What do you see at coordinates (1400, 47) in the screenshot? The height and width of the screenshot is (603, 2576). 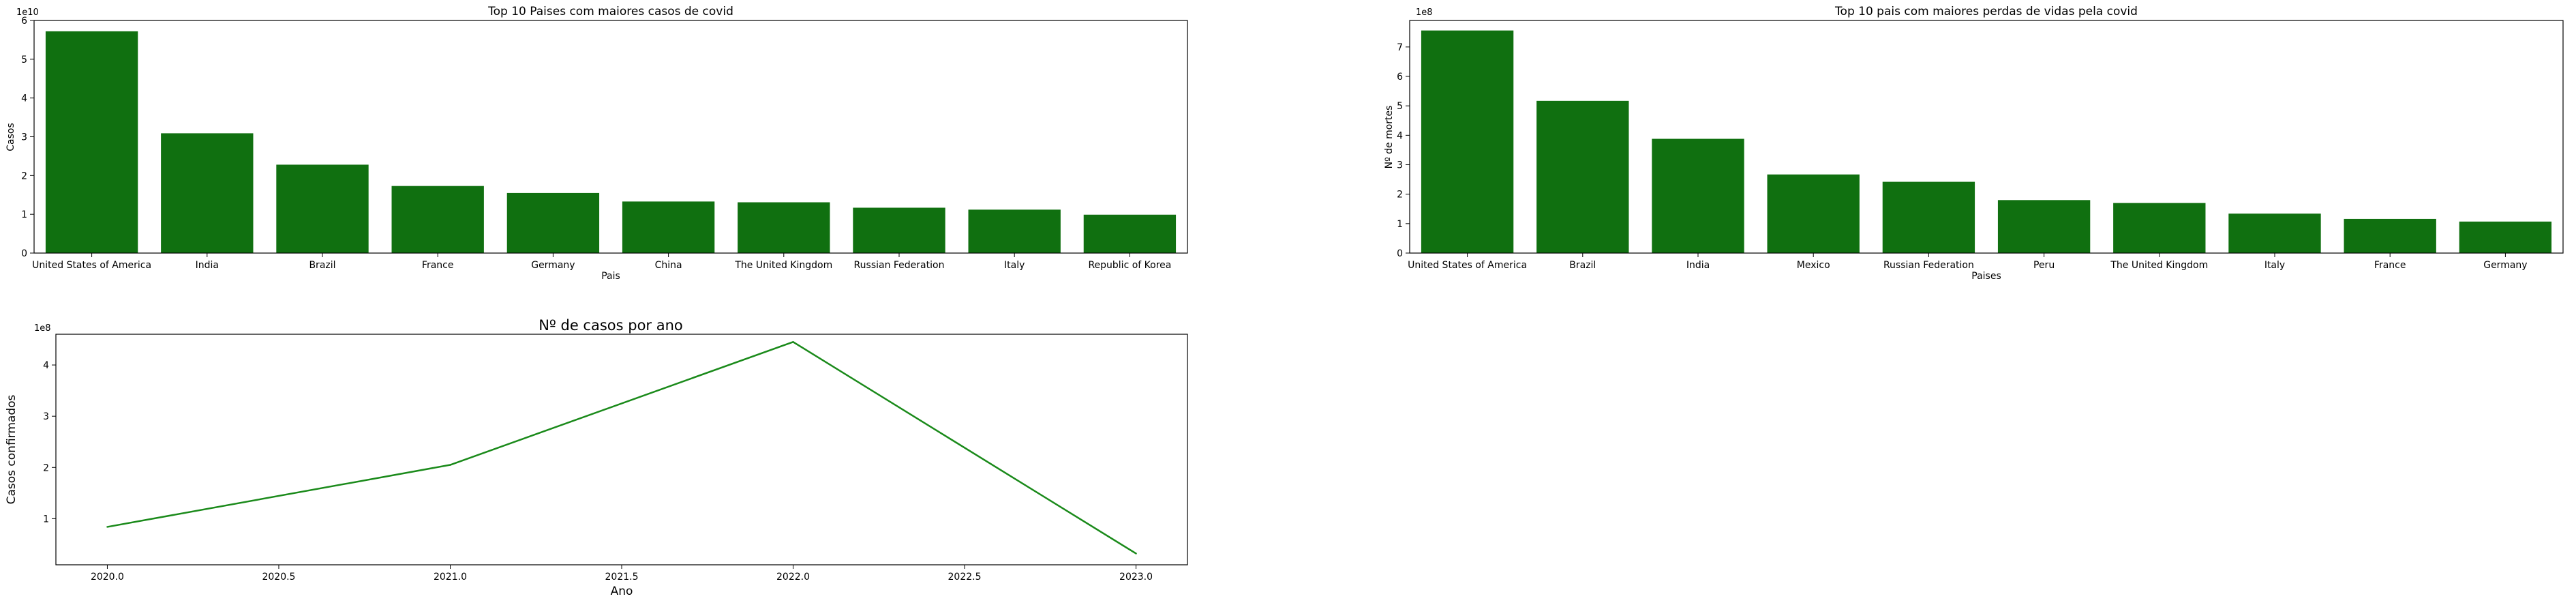 I see `y-tick-label: 7` at bounding box center [1400, 47].